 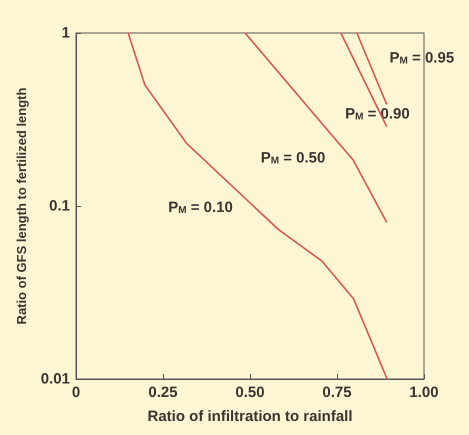 What do you see at coordinates (59, 206) in the screenshot?
I see `y-tick-label: 0.1` at bounding box center [59, 206].